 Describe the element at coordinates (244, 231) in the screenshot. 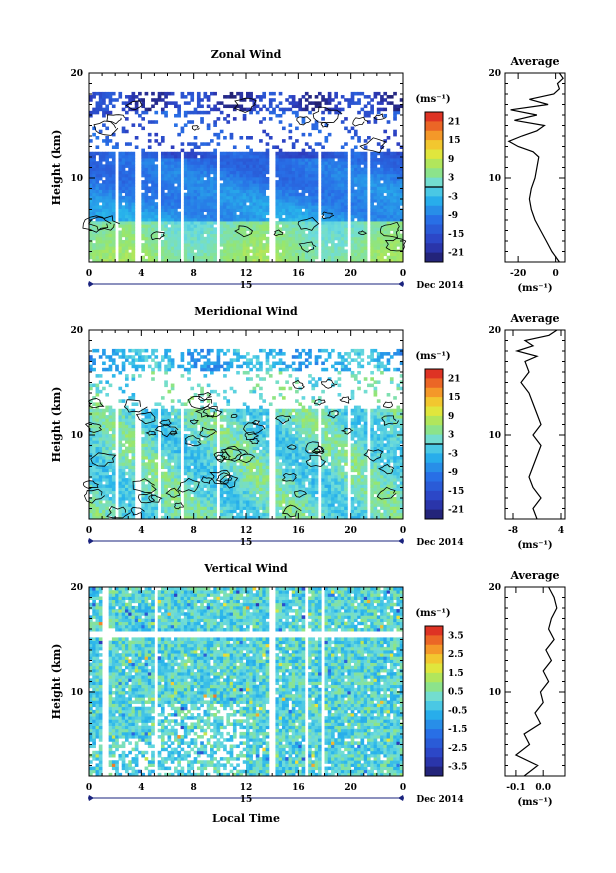

I see `contour-line` at that location.